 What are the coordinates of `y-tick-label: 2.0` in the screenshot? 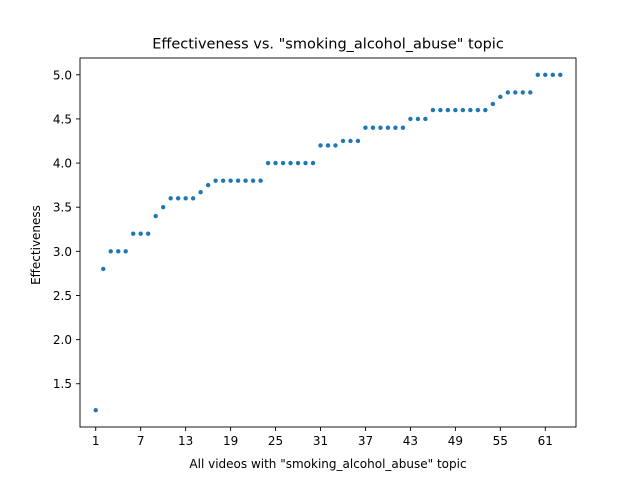 It's located at (62, 340).